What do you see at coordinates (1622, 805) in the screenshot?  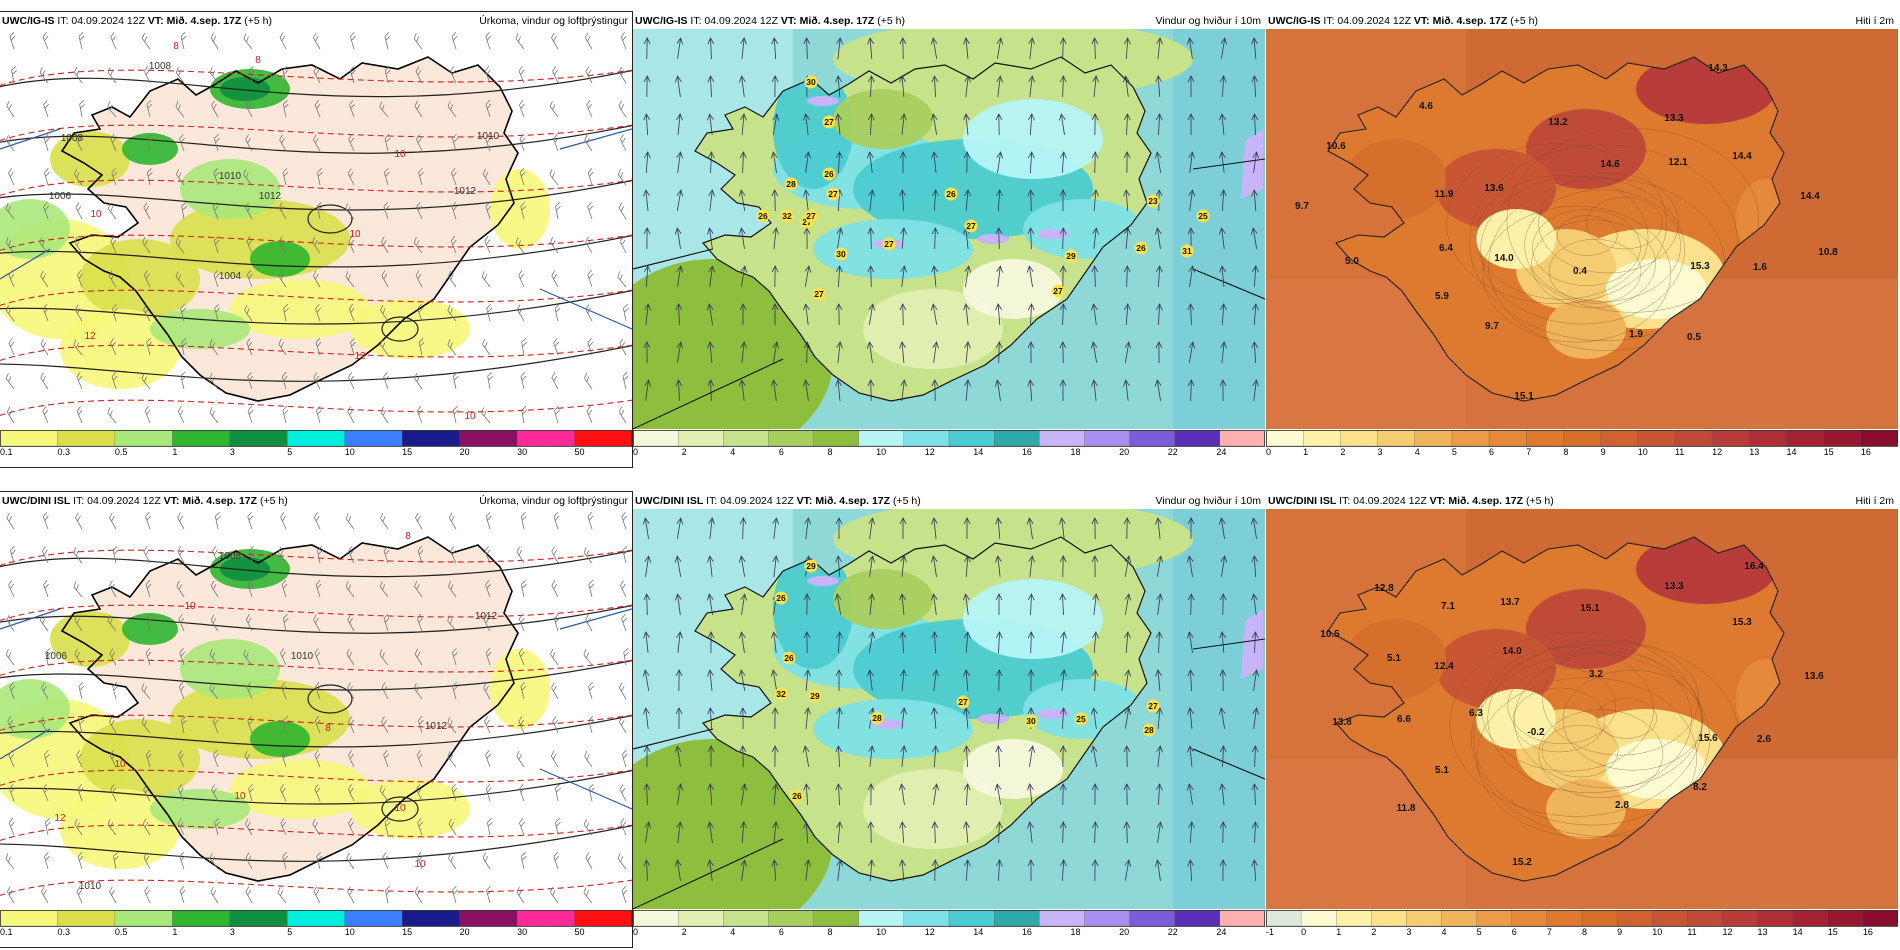 I see `temperature-label: 2.8` at bounding box center [1622, 805].